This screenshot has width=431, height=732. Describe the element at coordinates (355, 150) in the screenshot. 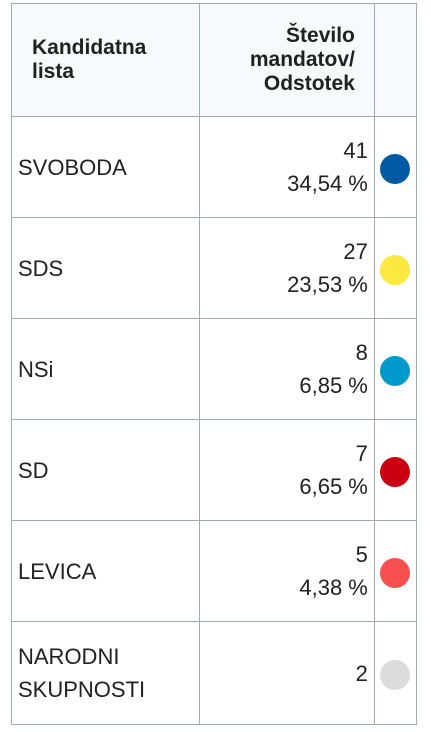

I see `seat-count: 41` at that location.